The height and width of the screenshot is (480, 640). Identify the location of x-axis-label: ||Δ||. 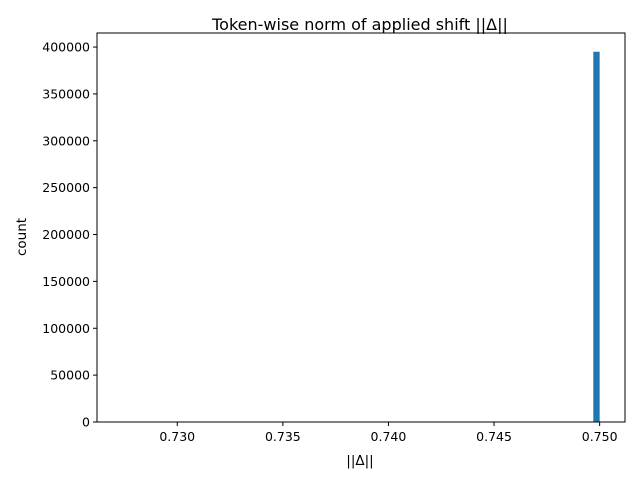
(359, 461).